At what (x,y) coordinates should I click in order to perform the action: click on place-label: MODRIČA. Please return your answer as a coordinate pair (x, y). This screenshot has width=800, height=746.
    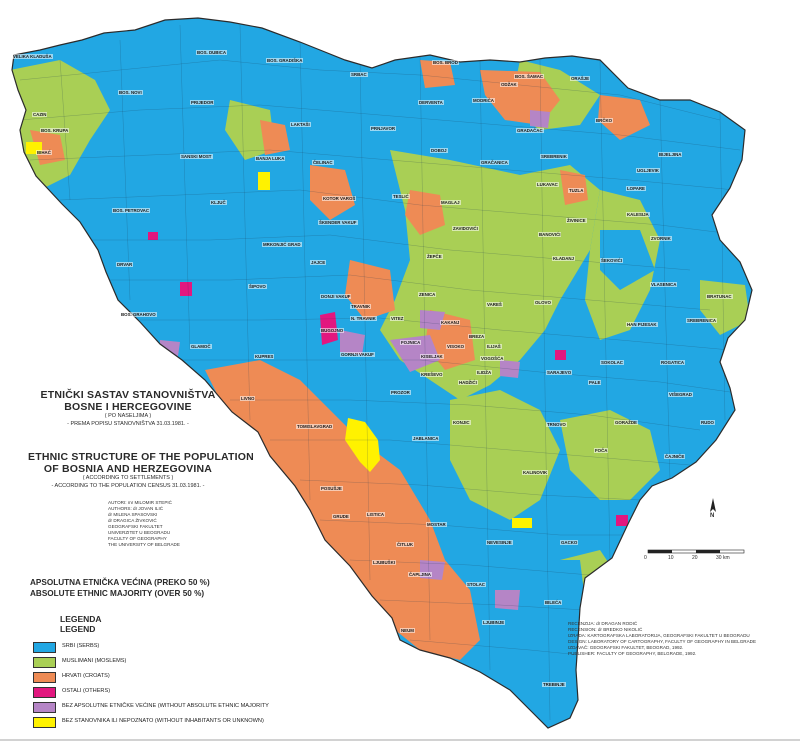
    Looking at the image, I should click on (483, 100).